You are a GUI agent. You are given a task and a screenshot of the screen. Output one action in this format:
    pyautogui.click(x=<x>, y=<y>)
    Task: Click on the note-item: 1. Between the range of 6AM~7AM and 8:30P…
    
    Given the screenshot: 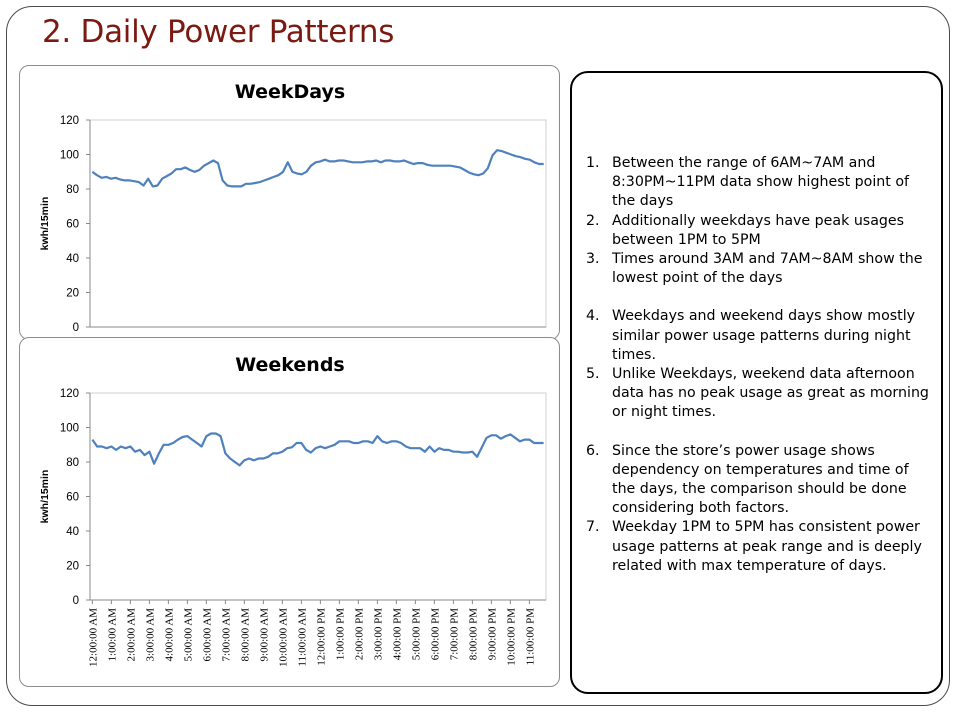 What is the action you would take?
    pyautogui.click(x=758, y=183)
    